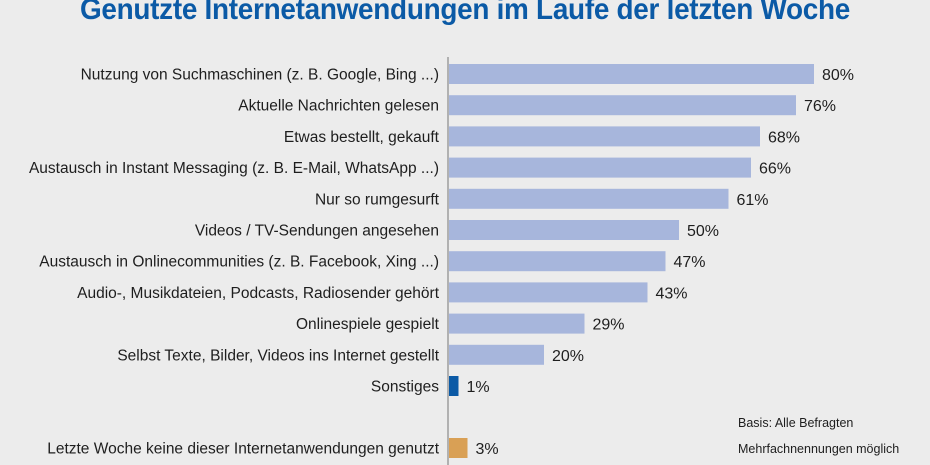 The height and width of the screenshot is (465, 930). What do you see at coordinates (317, 231) in the screenshot?
I see `category-label: Videos / TV-Sendungen angesehen` at bounding box center [317, 231].